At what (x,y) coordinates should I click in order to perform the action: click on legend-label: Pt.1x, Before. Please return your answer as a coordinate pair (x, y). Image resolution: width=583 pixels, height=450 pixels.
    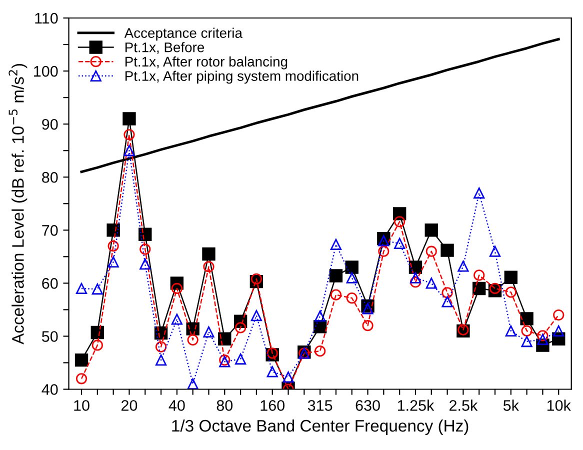
    Looking at the image, I should click on (164, 48).